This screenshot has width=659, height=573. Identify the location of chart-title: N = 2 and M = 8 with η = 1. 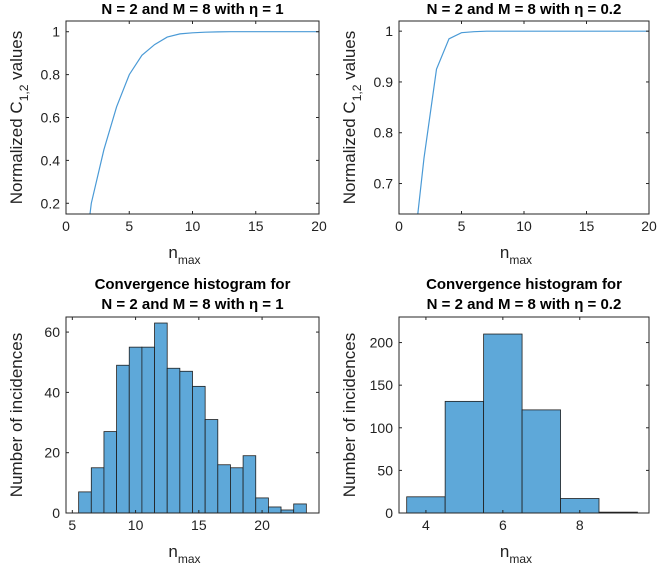
(192, 9).